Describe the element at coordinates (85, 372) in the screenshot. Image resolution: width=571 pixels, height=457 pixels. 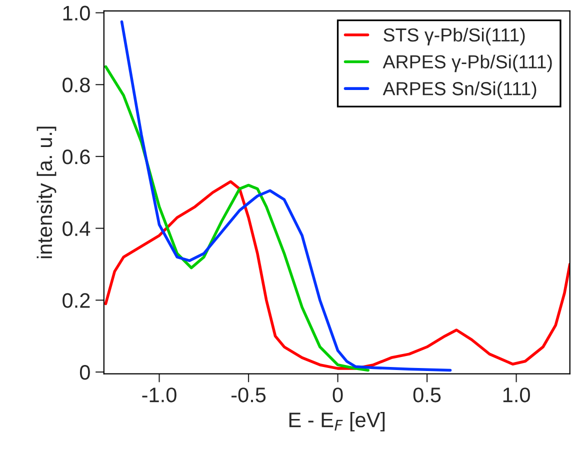
I see `y-tick-label: 0` at that location.